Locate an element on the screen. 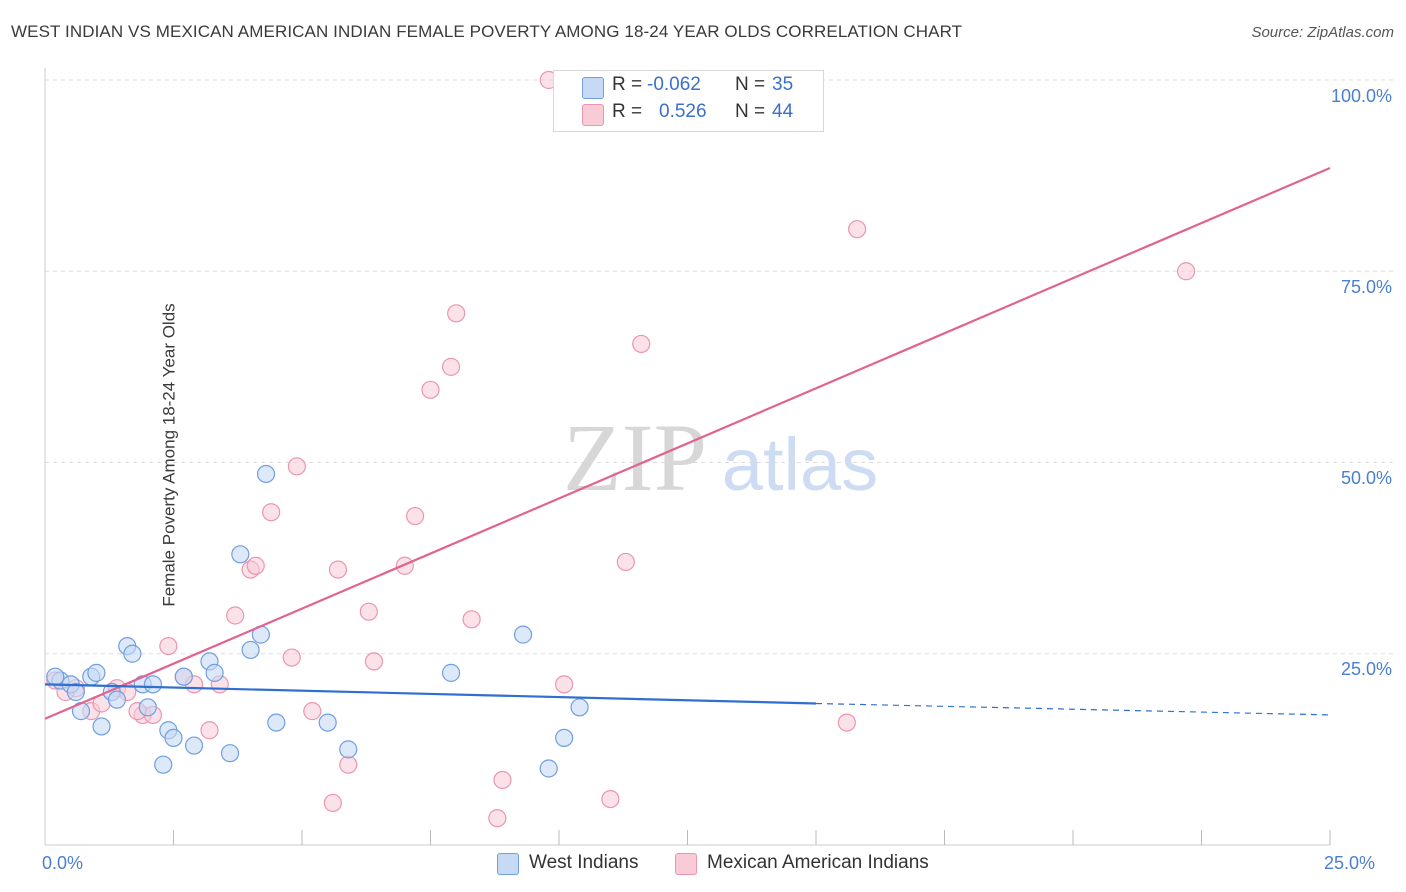  stats-row-mexican-american-indians: R = 0.526 N = 44 is located at coordinates (688, 114).